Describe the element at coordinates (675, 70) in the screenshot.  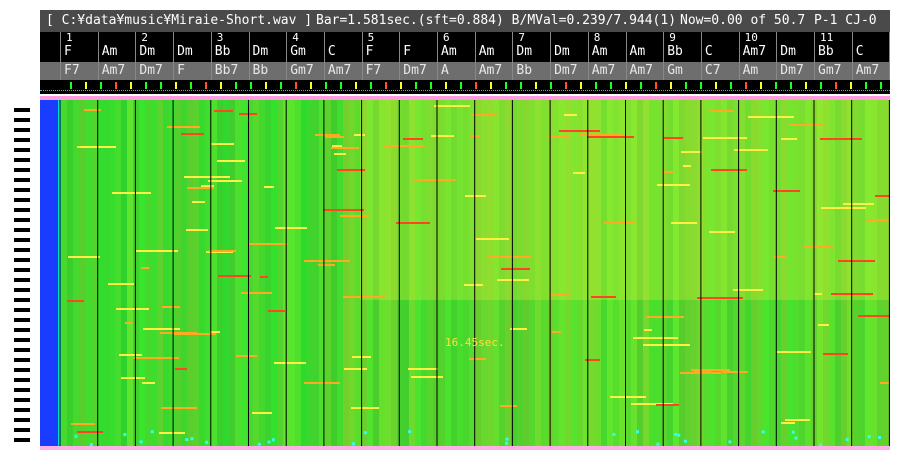
I see `chord-cell-secondary: Gm` at that location.